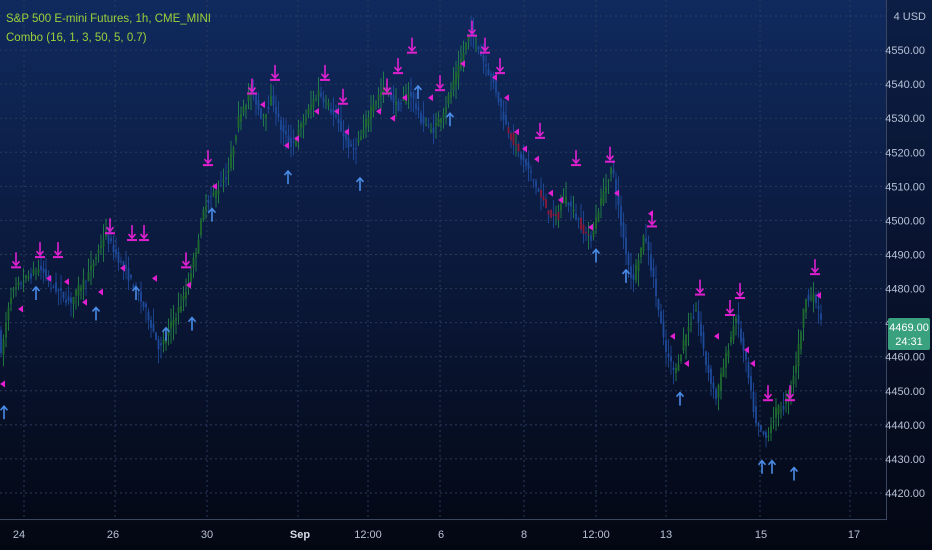  I want to click on symbol-title: S&P 500 E-mini Futures, 1h, CME_MINI, so click(108, 19).